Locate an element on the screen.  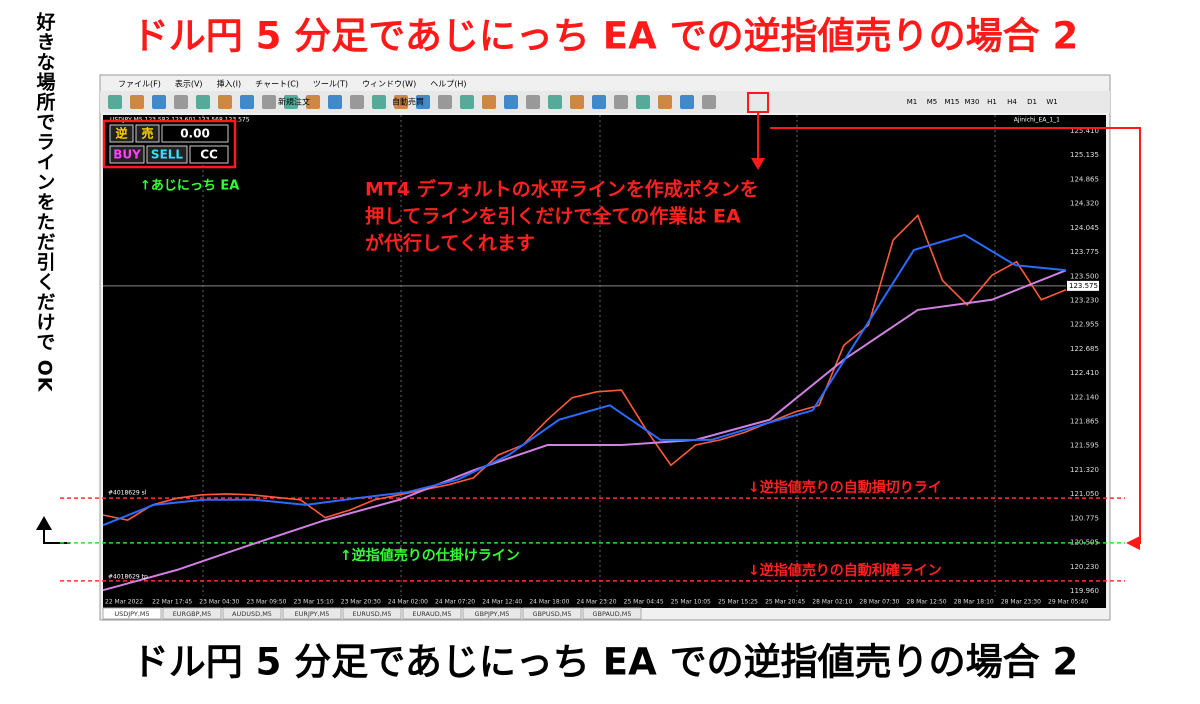
time-label: 28 Mar 12:50 is located at coordinates (927, 602).